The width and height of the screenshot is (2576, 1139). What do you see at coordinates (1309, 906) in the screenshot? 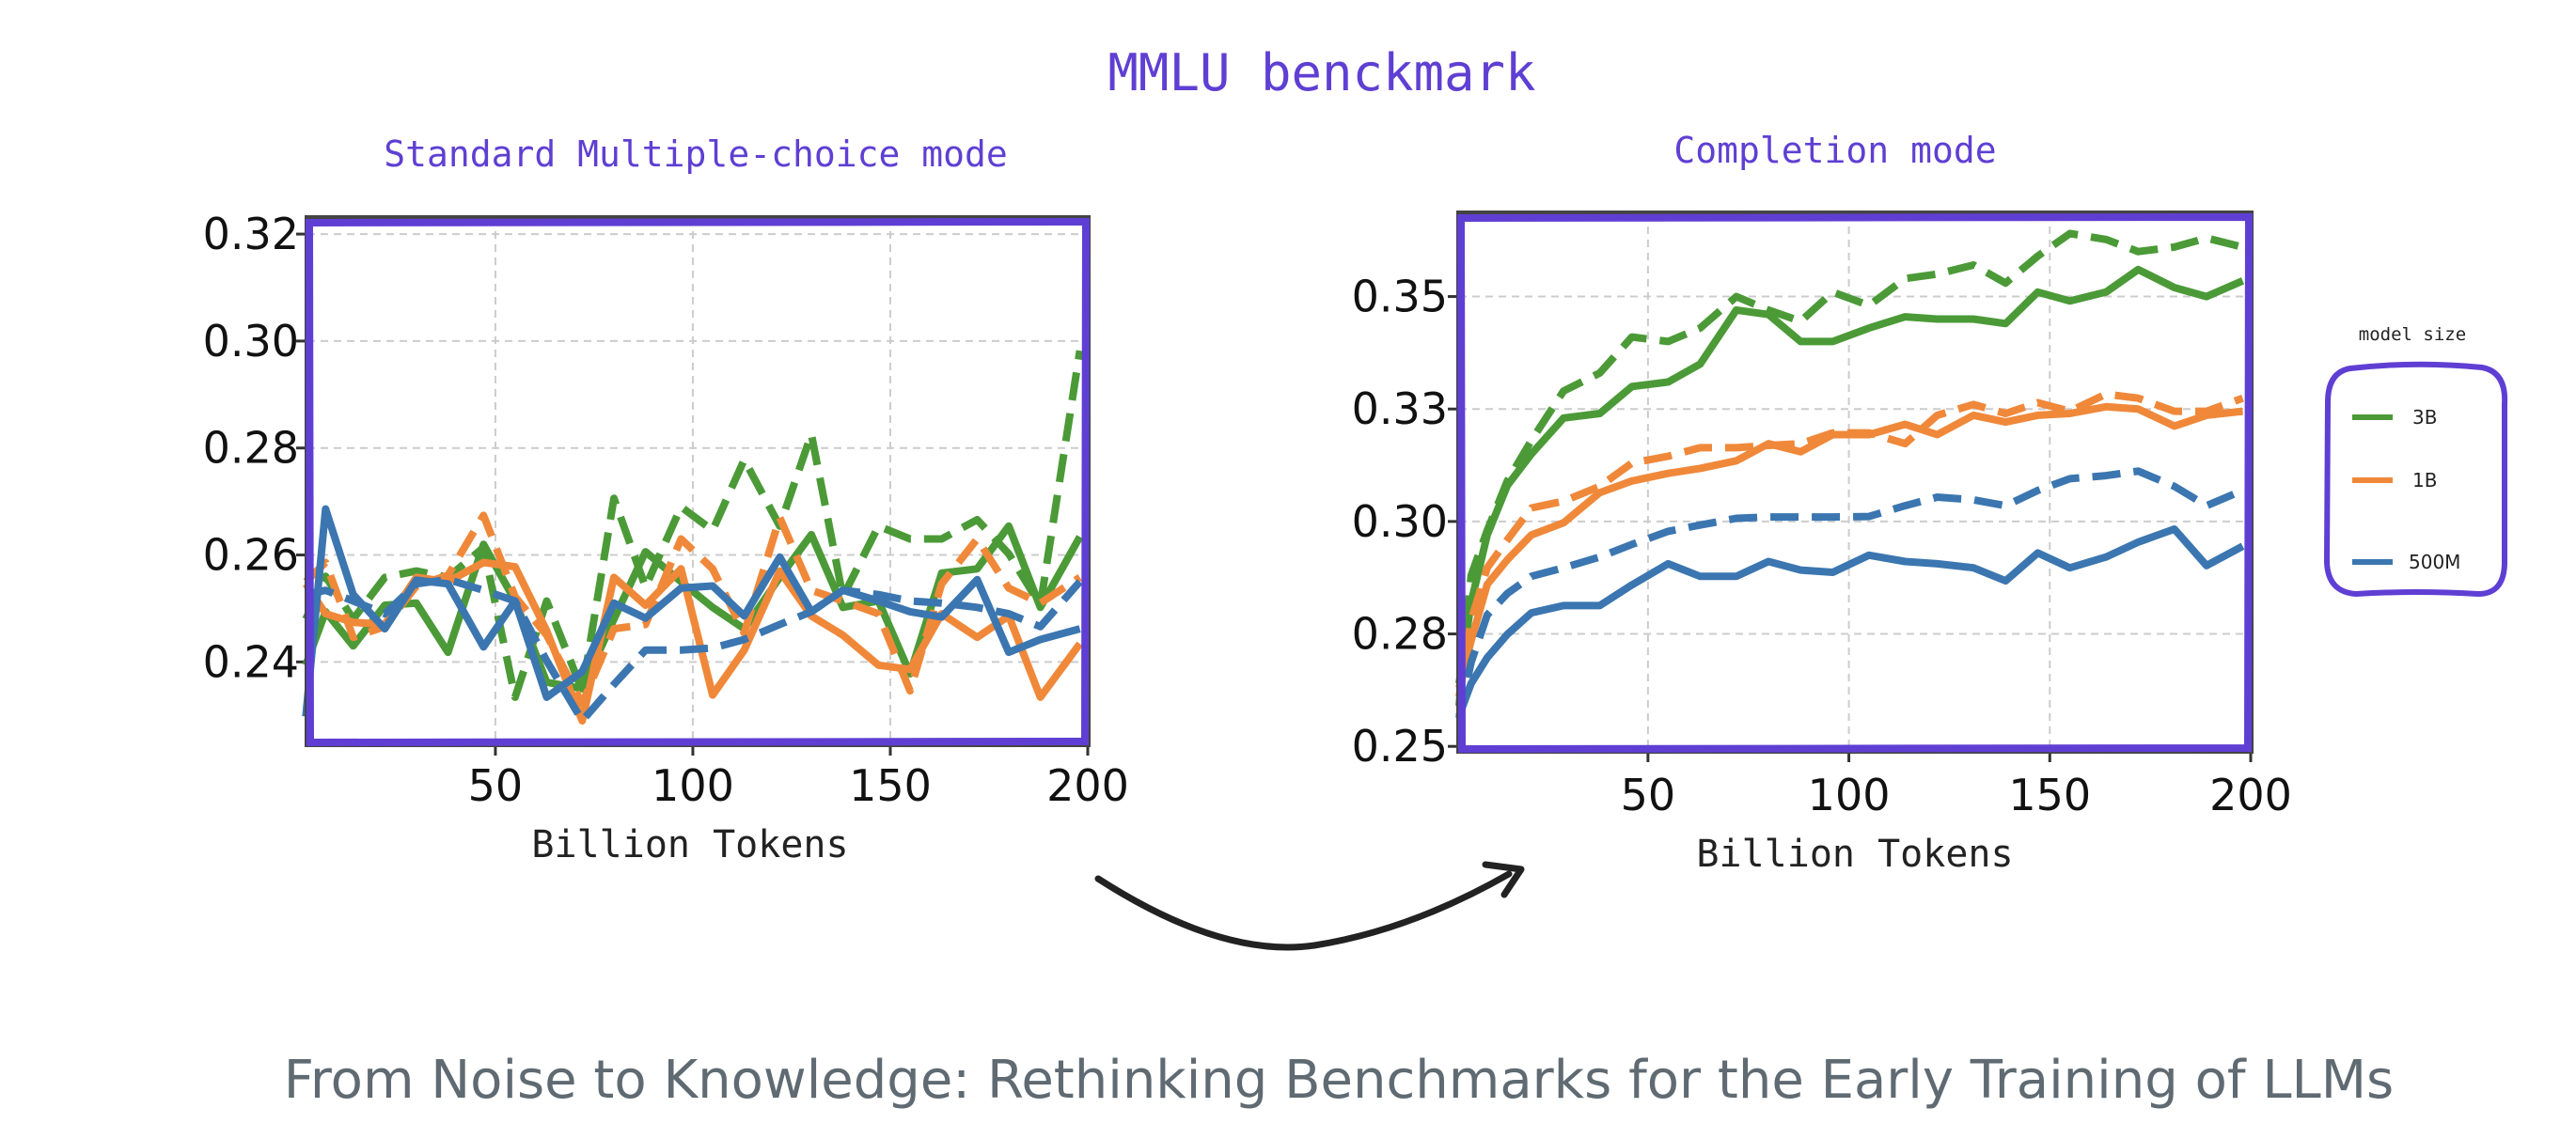
I see `transition-arrow-icon` at bounding box center [1309, 906].